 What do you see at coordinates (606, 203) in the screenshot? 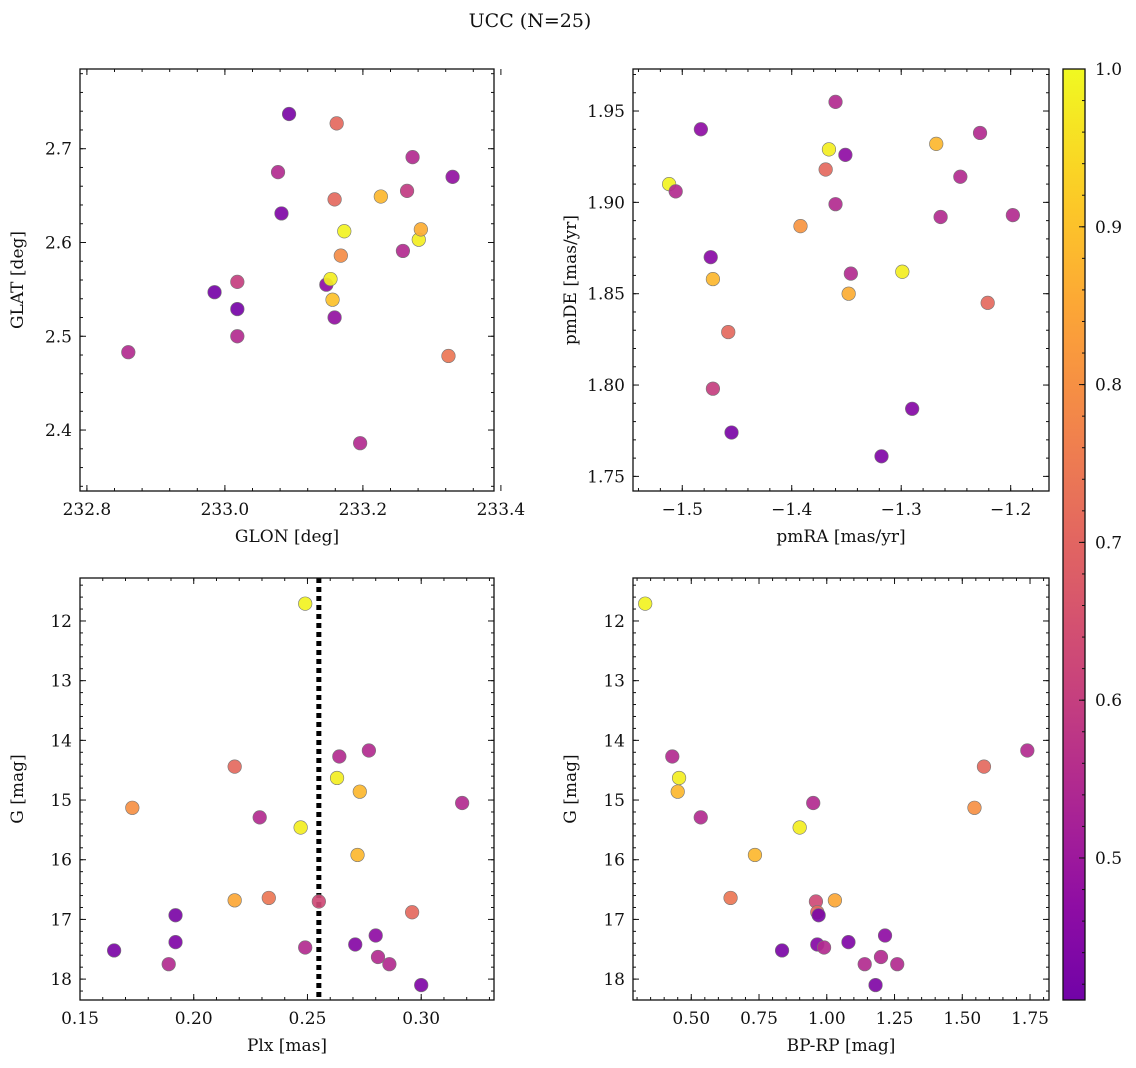
I see `y-tick-label: 1.90` at bounding box center [606, 203].